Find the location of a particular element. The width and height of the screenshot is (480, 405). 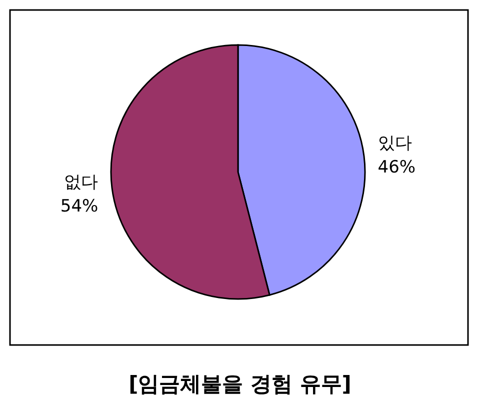

data-label: 46% is located at coordinates (397, 168).